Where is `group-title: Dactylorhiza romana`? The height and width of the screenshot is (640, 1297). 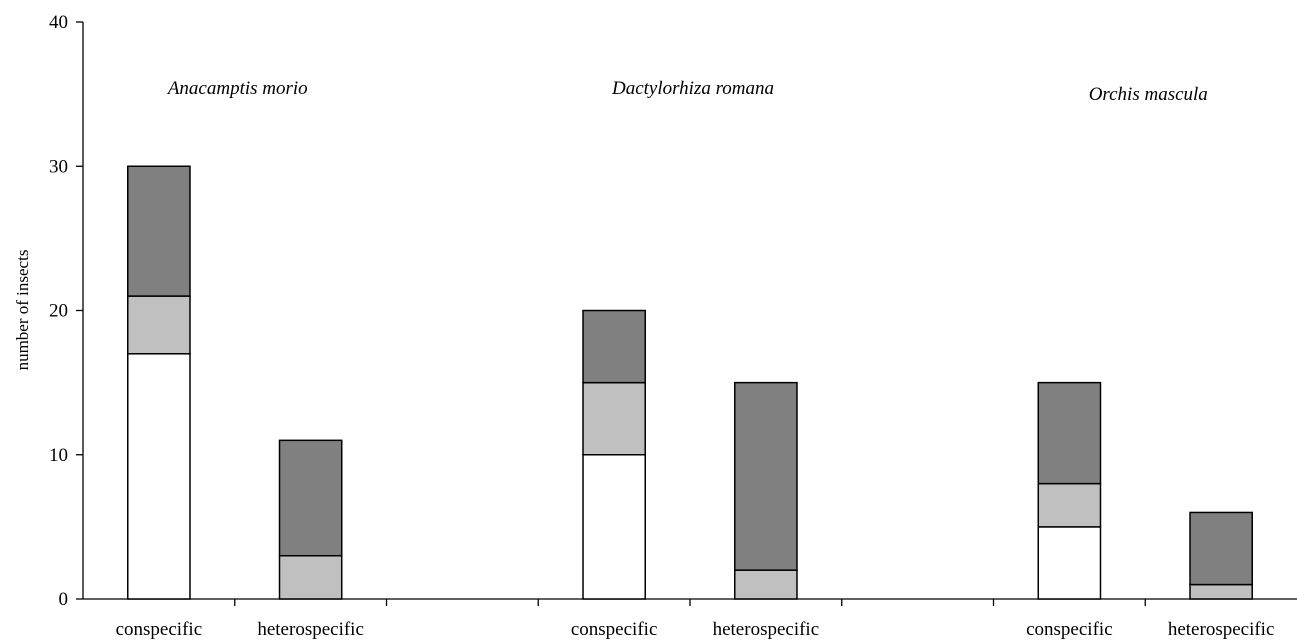
group-title: Dactylorhiza romana is located at coordinates (692, 88).